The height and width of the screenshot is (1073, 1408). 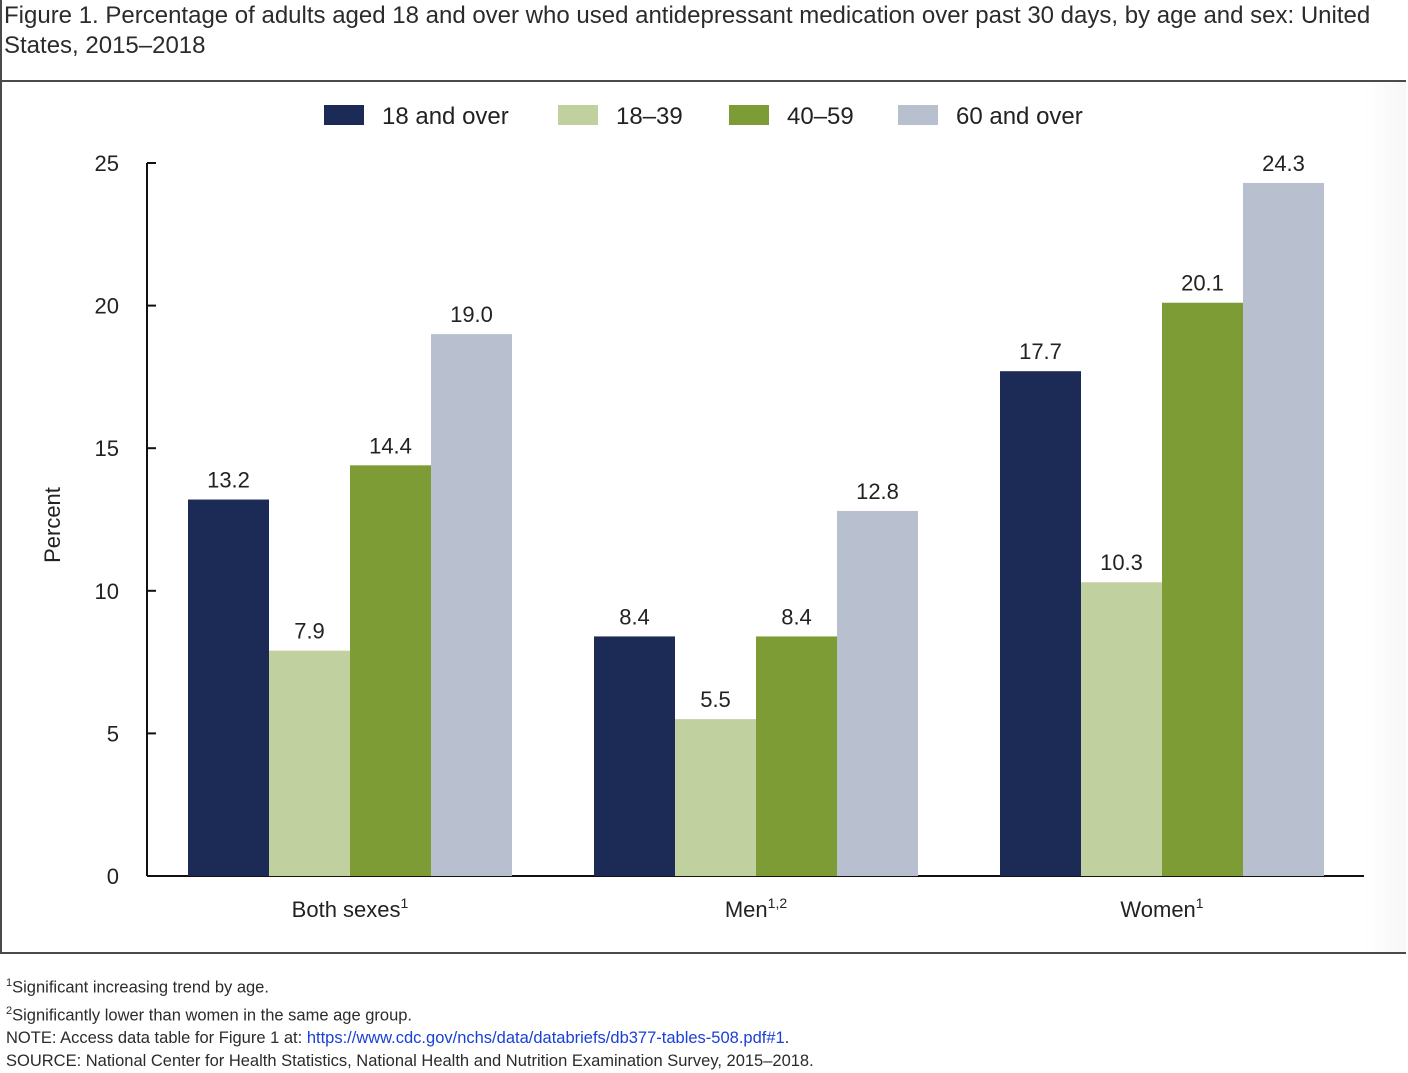 What do you see at coordinates (820, 116) in the screenshot?
I see `legend-label-2: 40–59` at bounding box center [820, 116].